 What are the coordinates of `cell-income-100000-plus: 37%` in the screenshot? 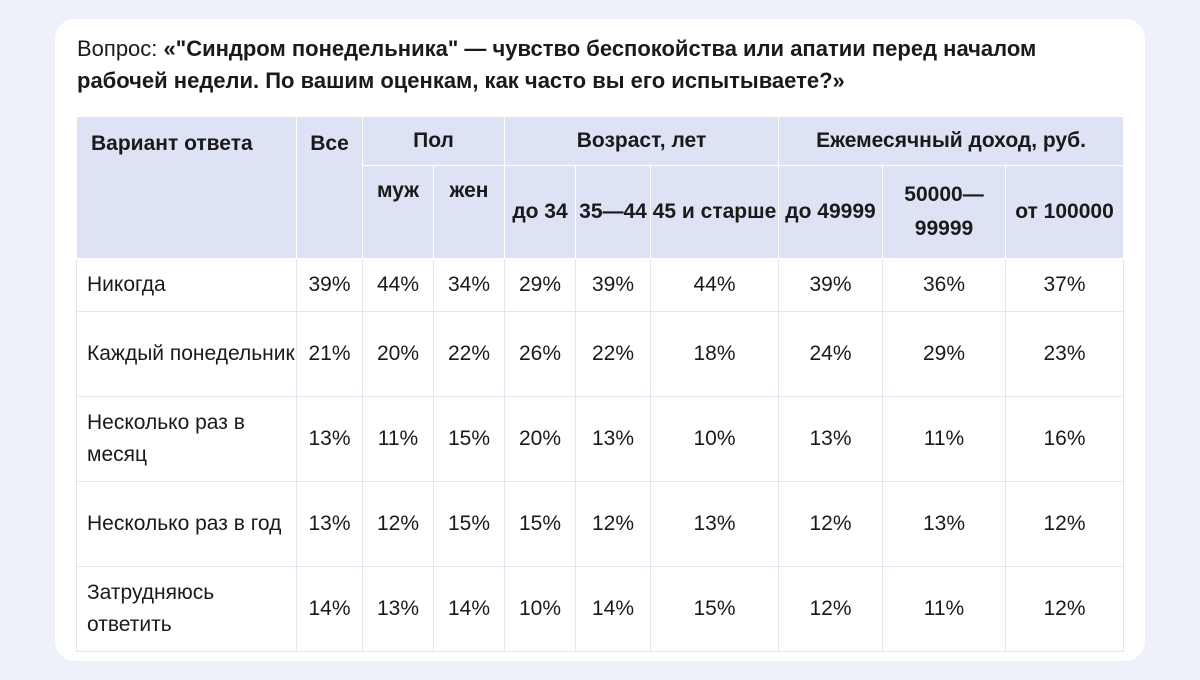 It's located at (1064, 285).